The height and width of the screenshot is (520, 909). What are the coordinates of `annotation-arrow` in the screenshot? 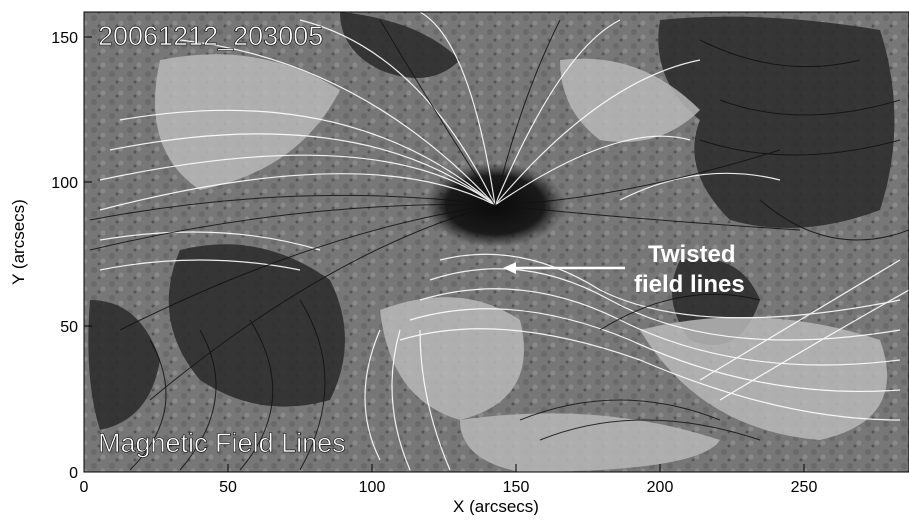 It's located at (564, 268).